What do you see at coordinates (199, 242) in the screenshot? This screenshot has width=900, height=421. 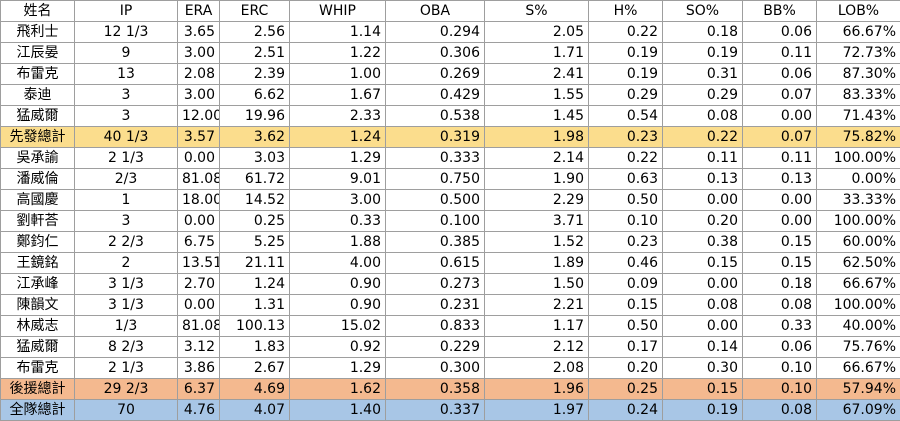 I see `cell-era: 6.75` at bounding box center [199, 242].